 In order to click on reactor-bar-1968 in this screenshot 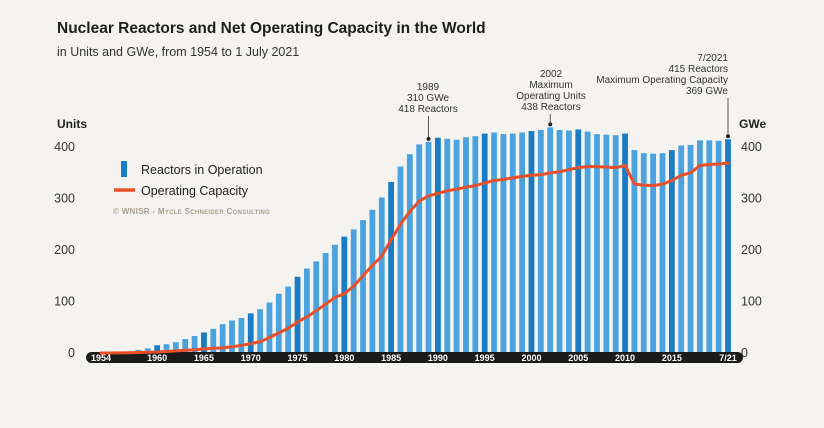, I will do `click(232, 336)`.